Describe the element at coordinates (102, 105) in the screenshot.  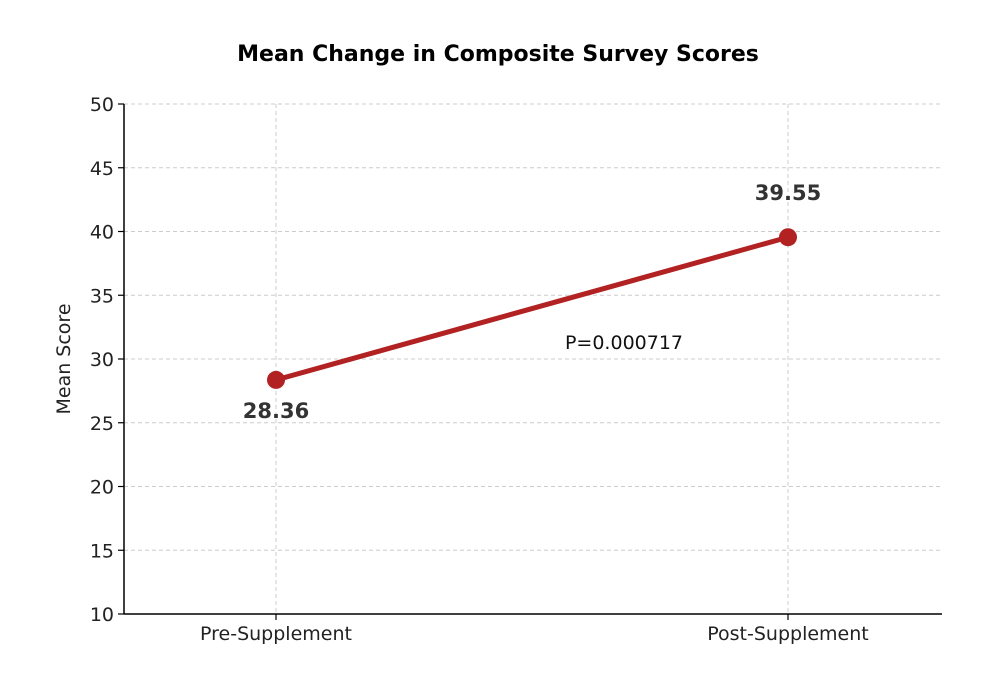
I see `y-tick-label: 50` at that location.